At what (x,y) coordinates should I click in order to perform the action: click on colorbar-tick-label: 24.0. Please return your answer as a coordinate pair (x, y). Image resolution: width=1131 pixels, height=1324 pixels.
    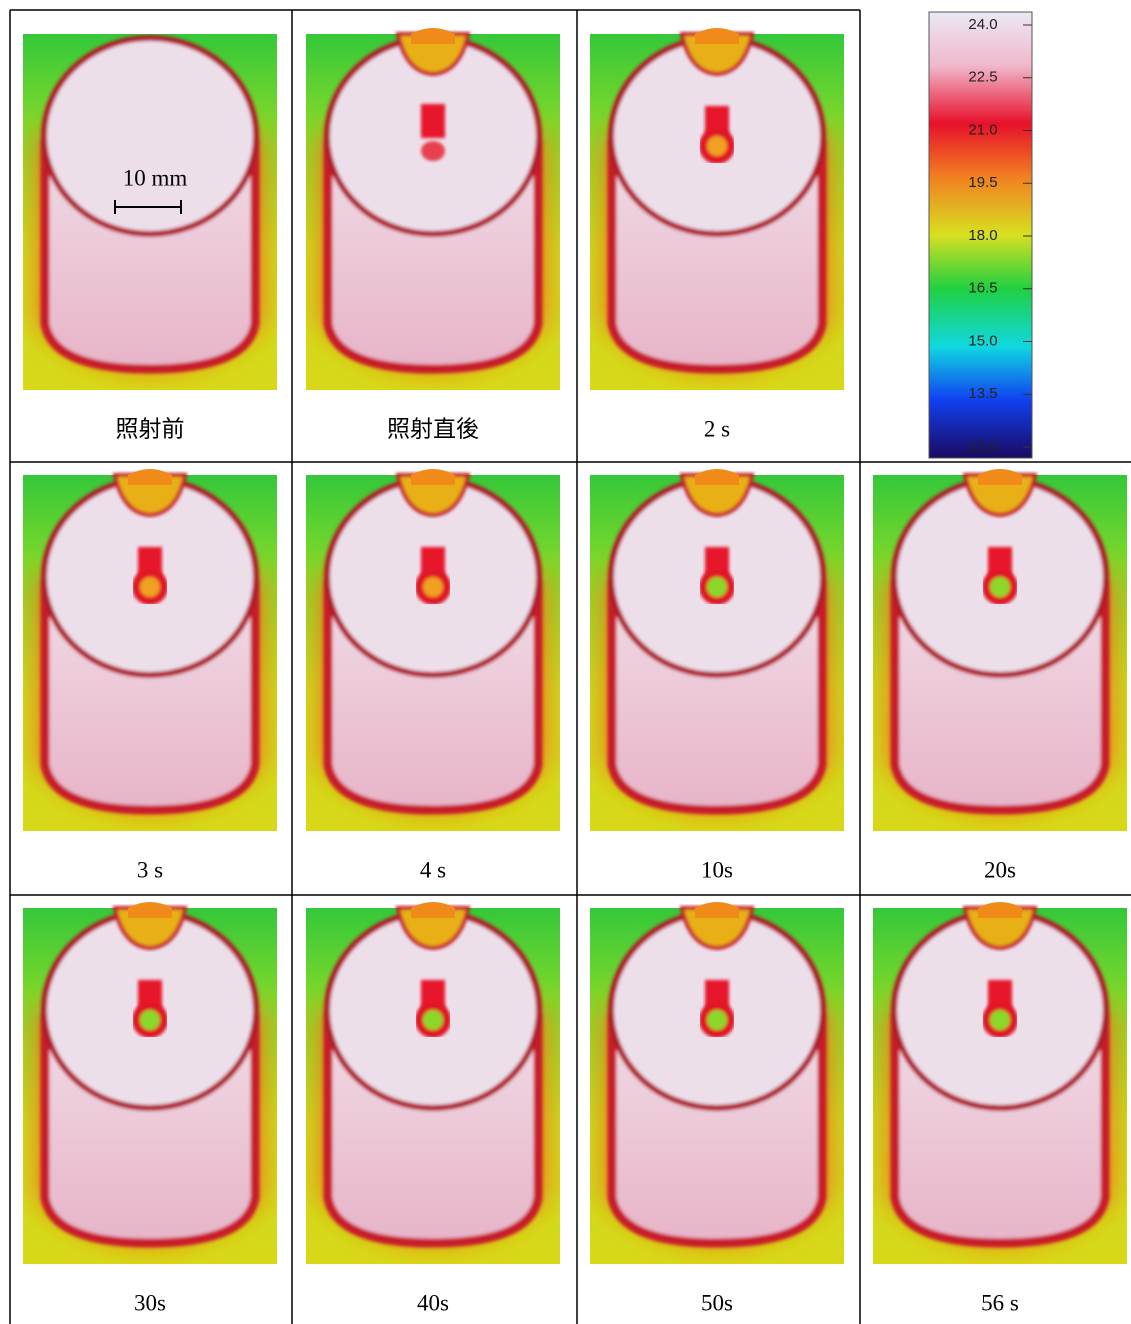
    Looking at the image, I should click on (982, 24).